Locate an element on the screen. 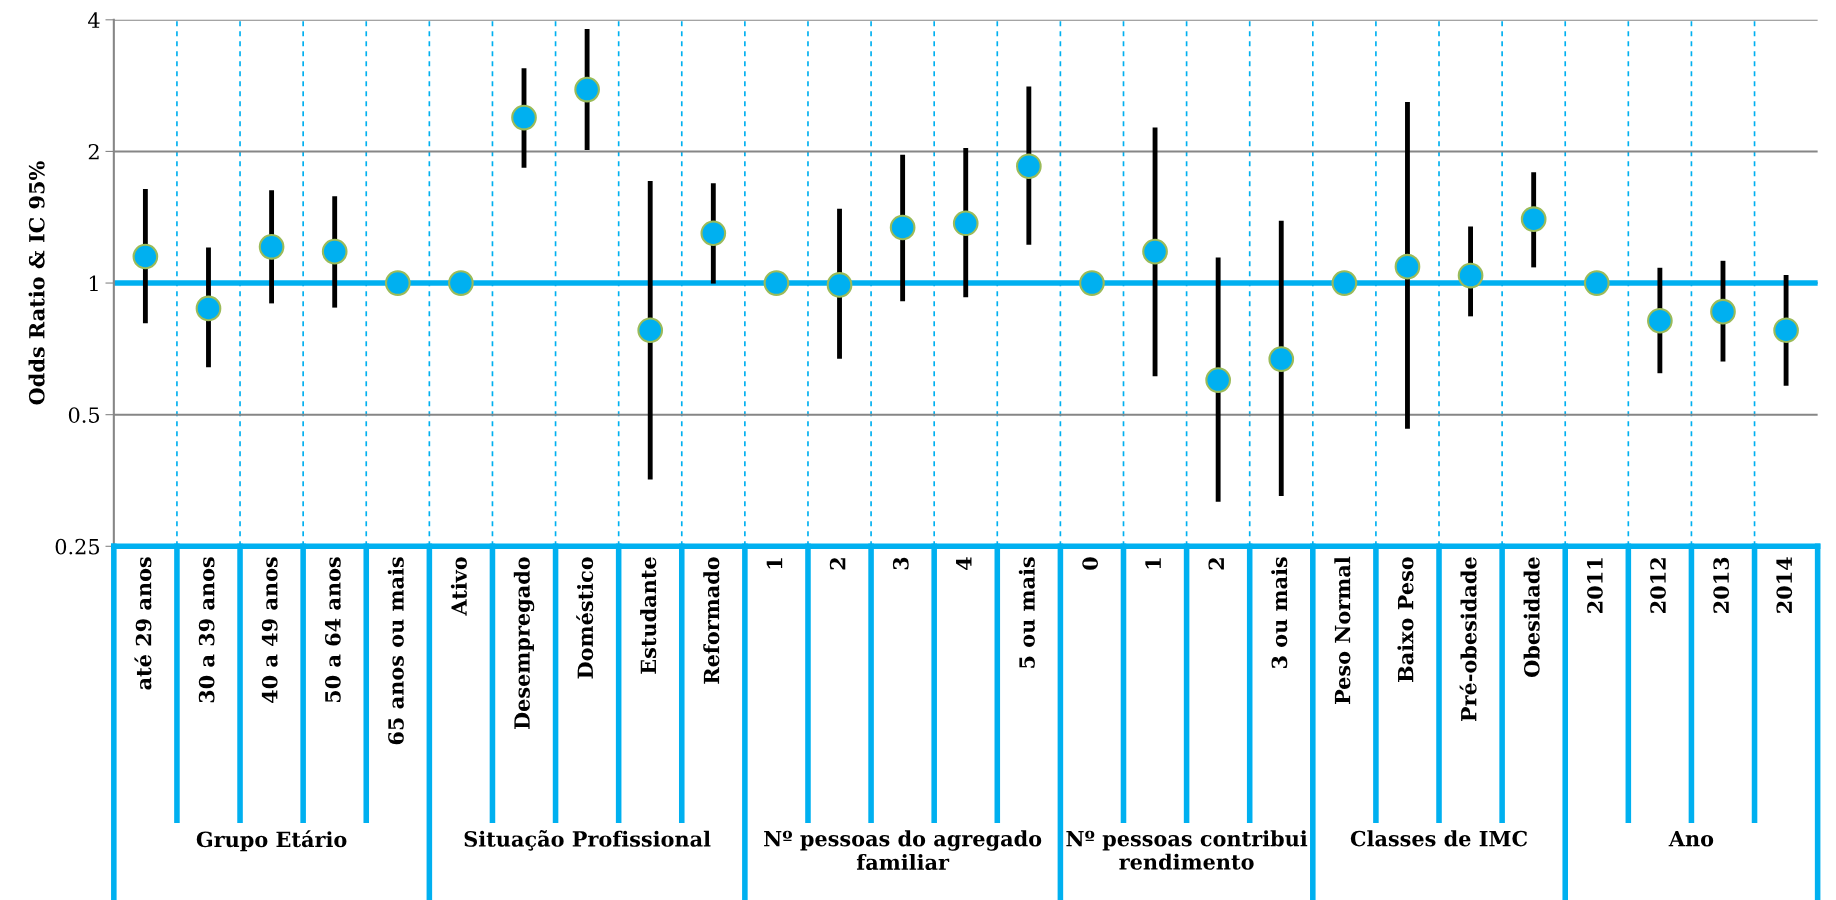 This screenshot has width=1836, height=900. x-tick-label: Doméstico is located at coordinates (585, 618).